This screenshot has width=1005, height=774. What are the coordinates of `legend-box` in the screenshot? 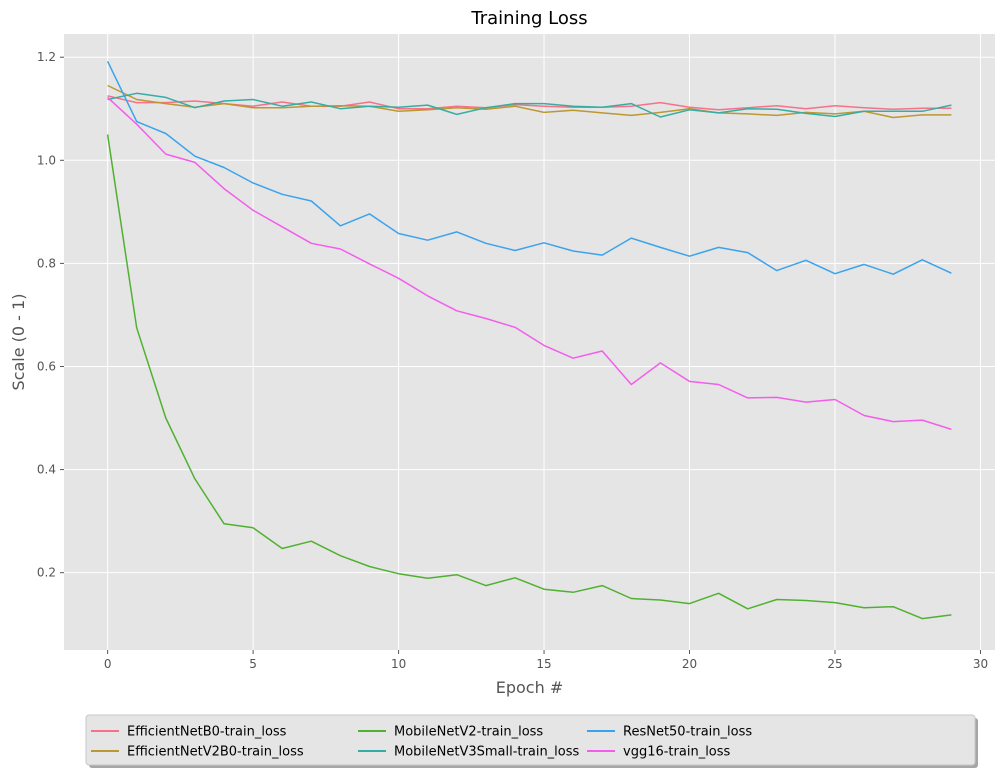 It's located at (530, 740).